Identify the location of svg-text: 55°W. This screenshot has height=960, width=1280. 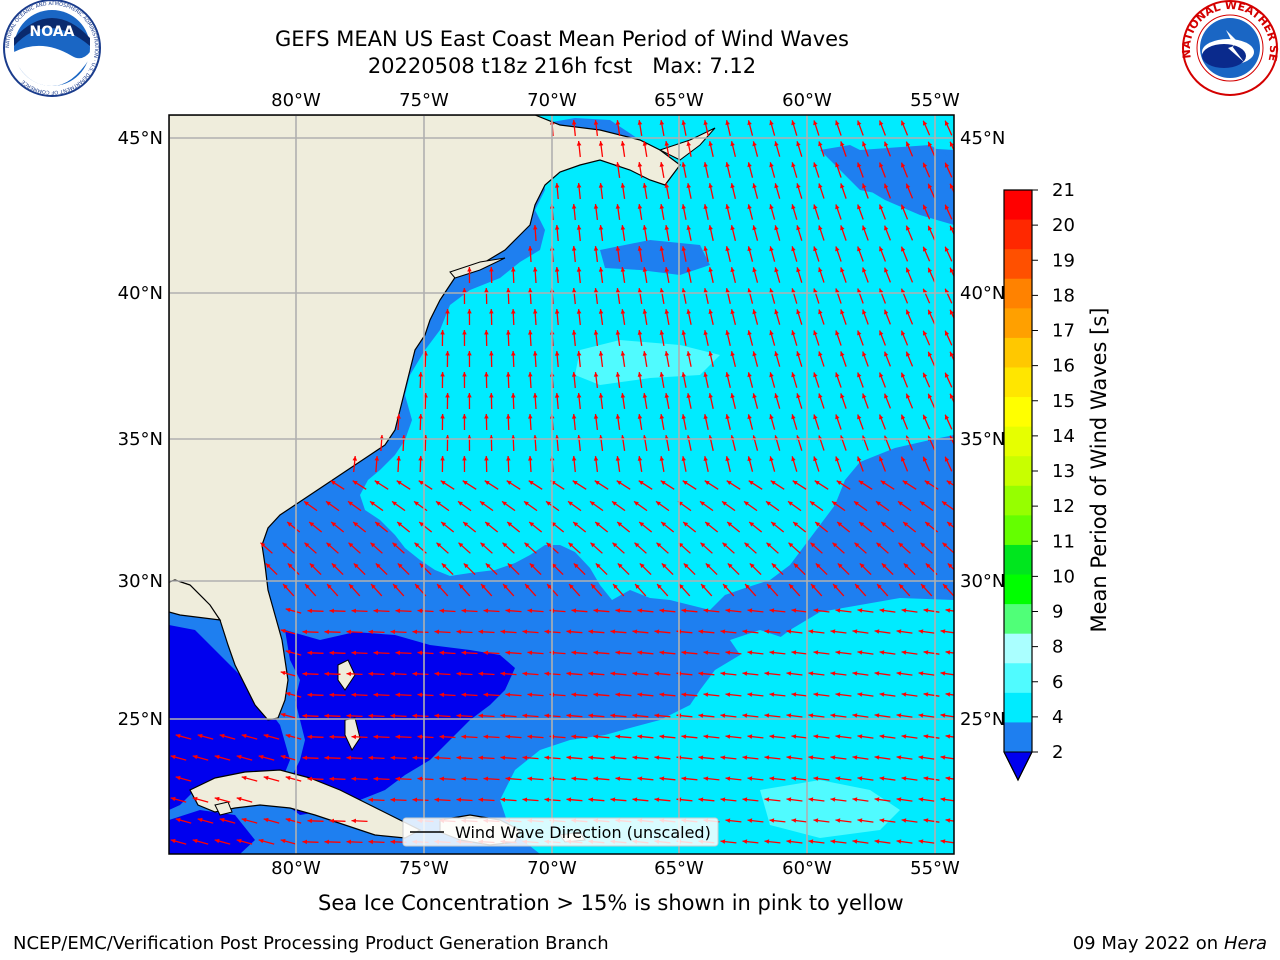
(935, 868).